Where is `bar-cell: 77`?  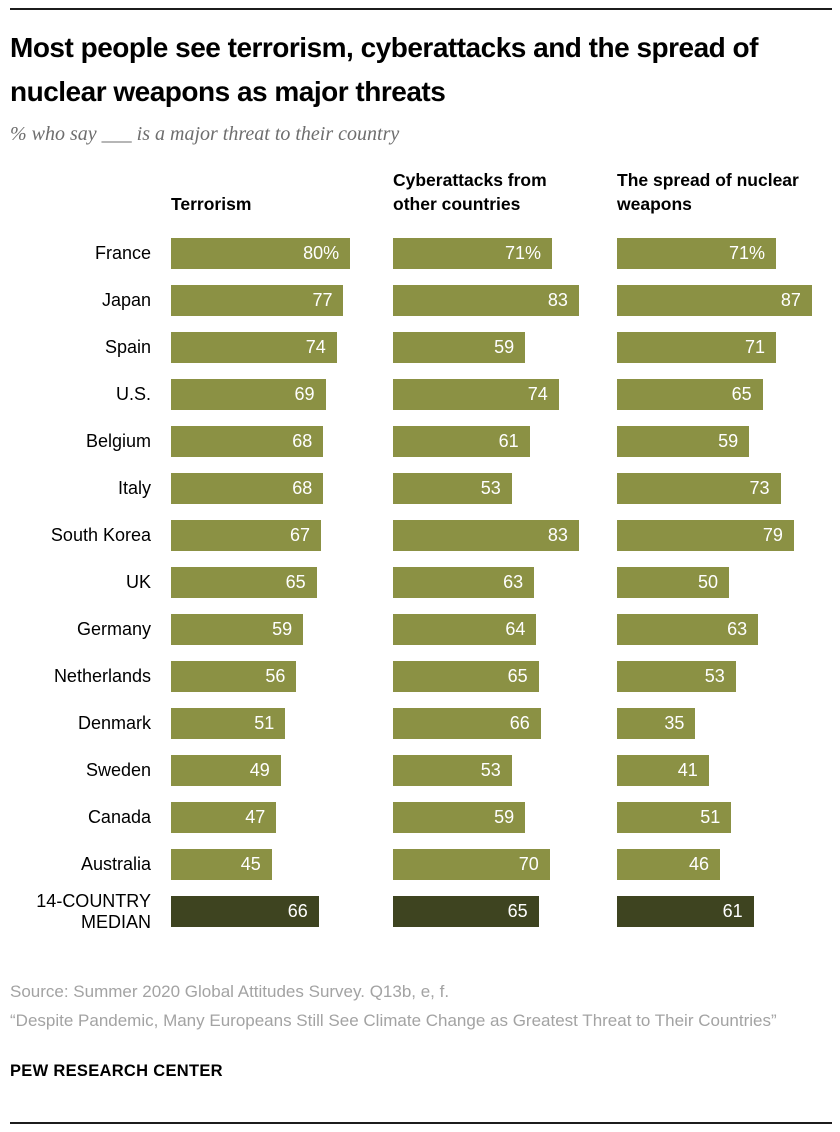
bar-cell: 77 is located at coordinates (262, 300).